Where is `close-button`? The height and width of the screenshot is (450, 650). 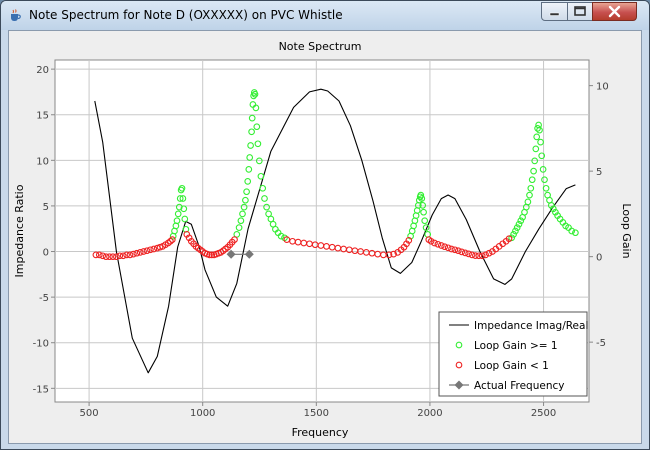
close-button is located at coordinates (614, 11).